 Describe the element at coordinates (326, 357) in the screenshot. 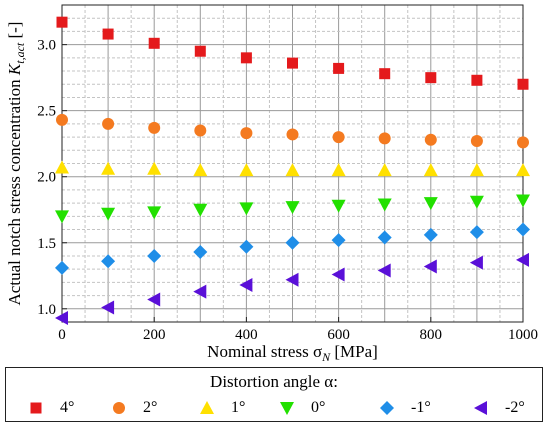

I see `x-axis-label-subscript: N` at that location.